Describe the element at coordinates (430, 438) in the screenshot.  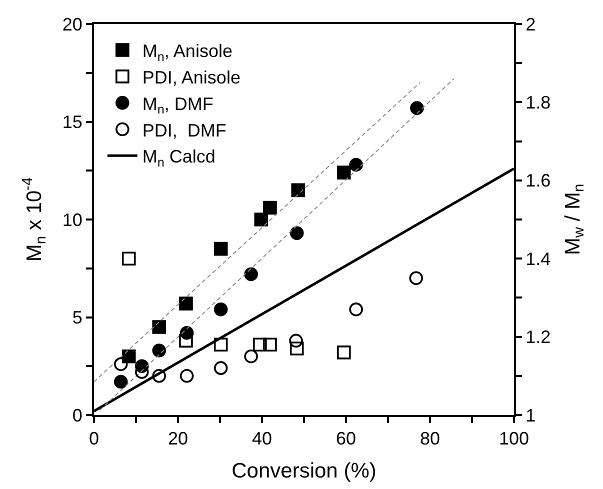
I see `x-tick-label: 80` at that location.